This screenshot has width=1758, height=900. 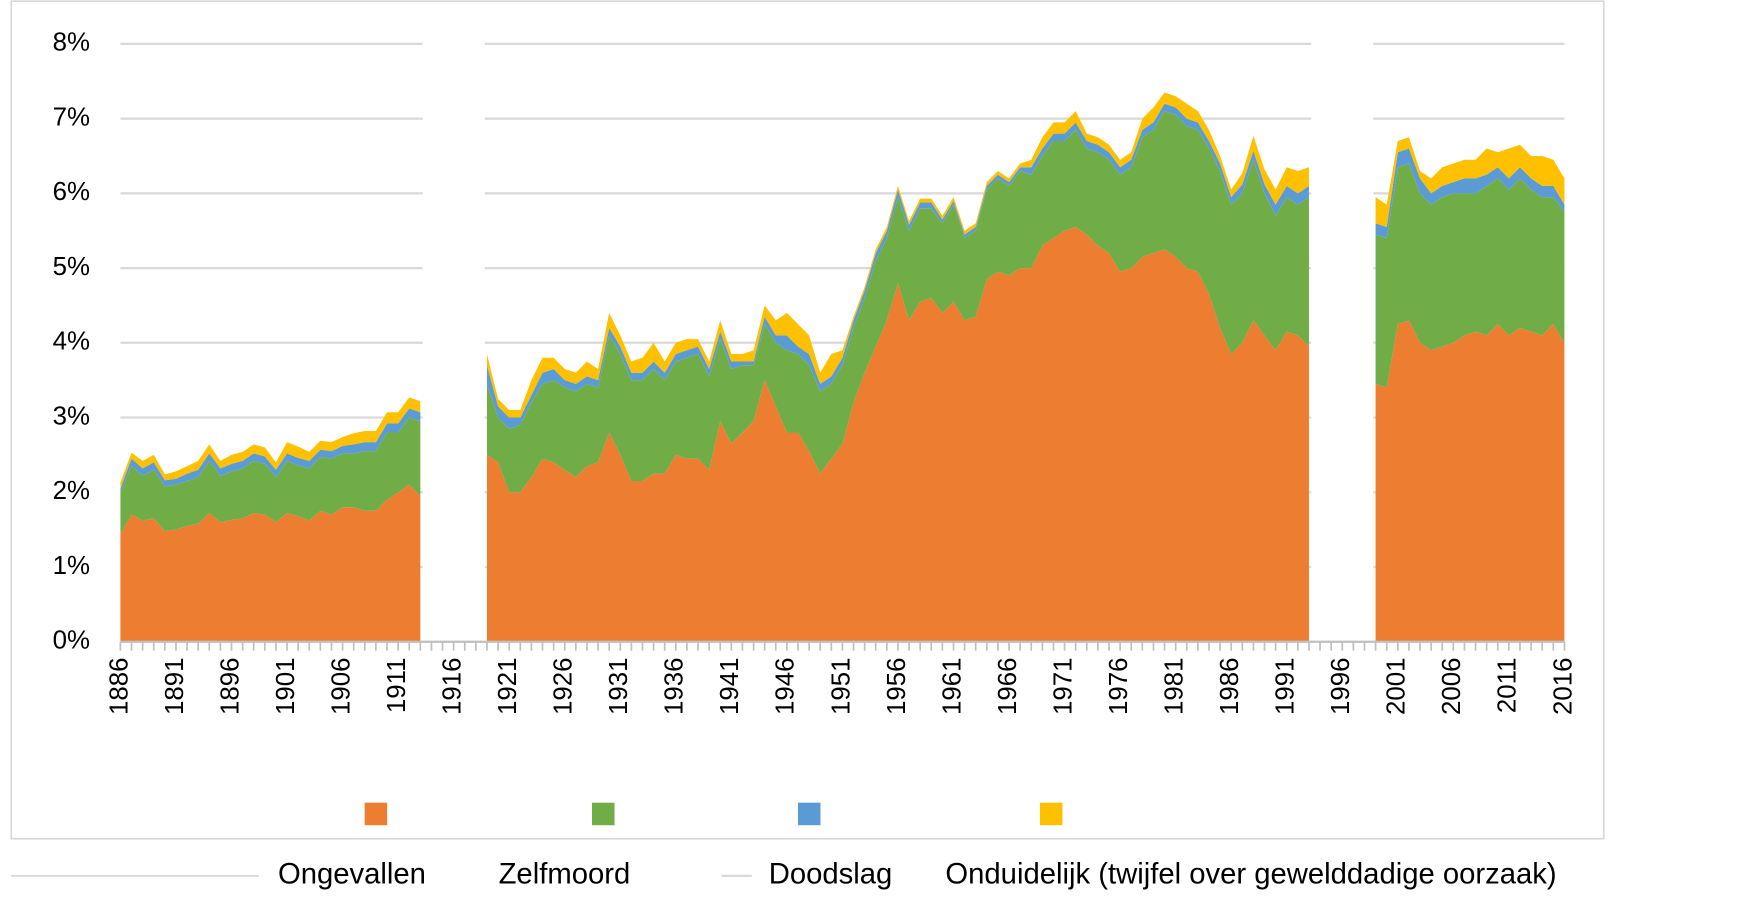 I want to click on x-tick-label: 1996, so click(x=1341, y=686).